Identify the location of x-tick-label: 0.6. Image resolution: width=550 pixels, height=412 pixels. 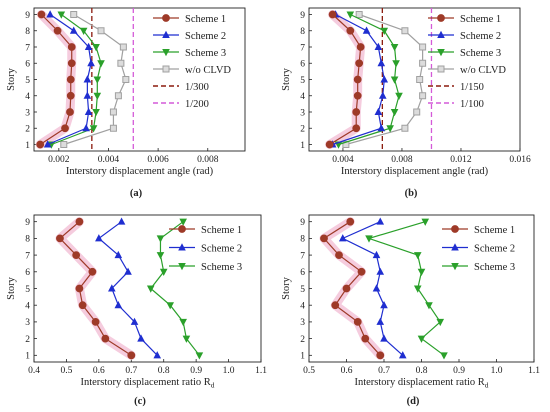
(99, 371).